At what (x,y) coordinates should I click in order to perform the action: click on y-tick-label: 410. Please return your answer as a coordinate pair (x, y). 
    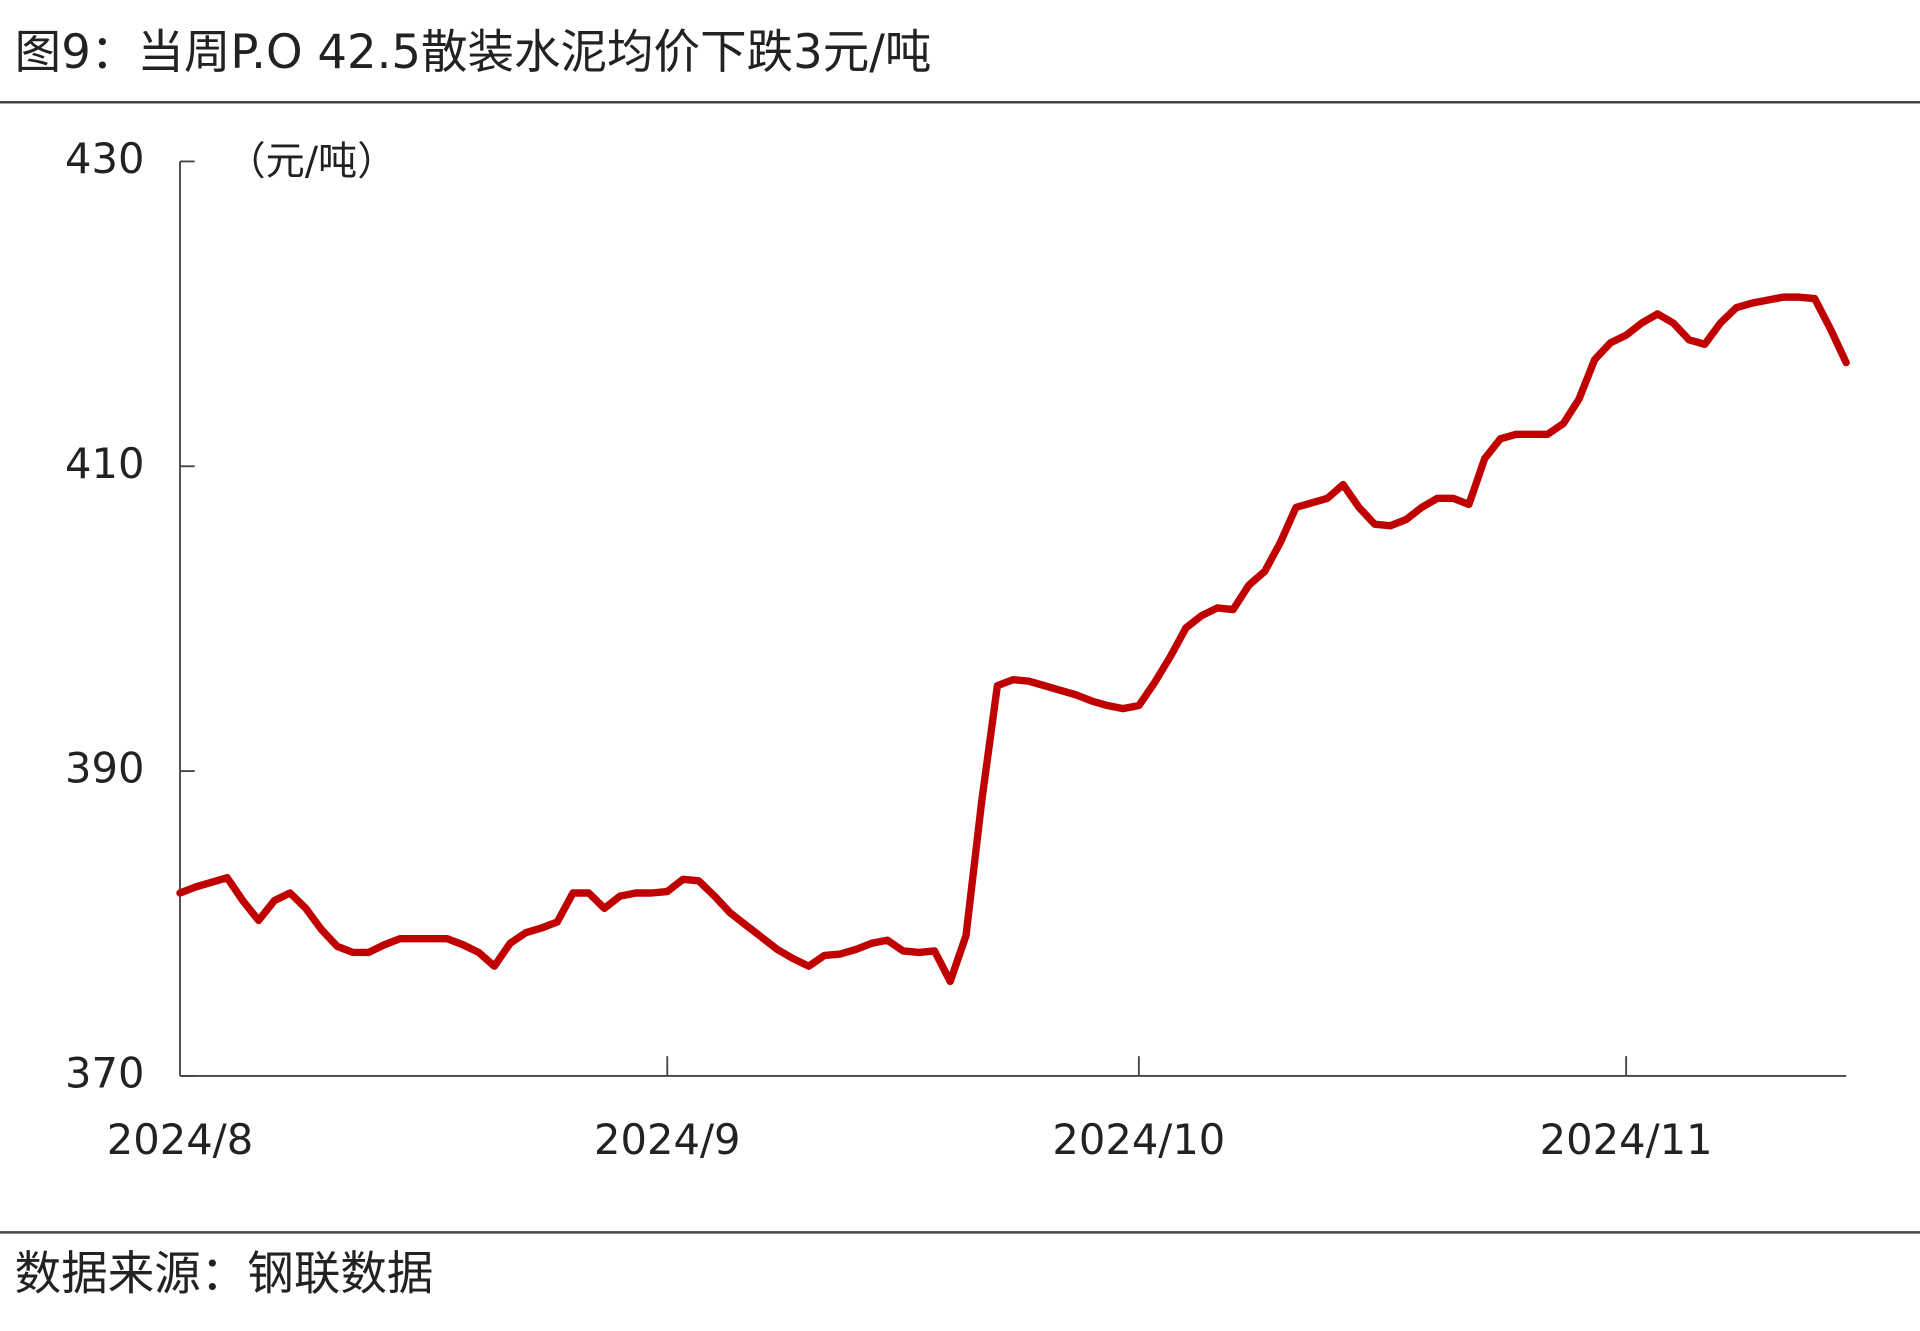
    Looking at the image, I should click on (104, 463).